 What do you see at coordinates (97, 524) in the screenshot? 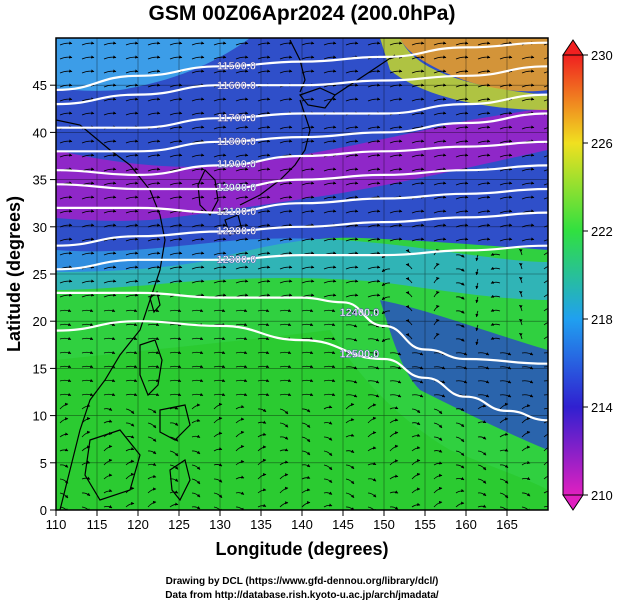
I see `x-tick-label: 115` at bounding box center [97, 524].